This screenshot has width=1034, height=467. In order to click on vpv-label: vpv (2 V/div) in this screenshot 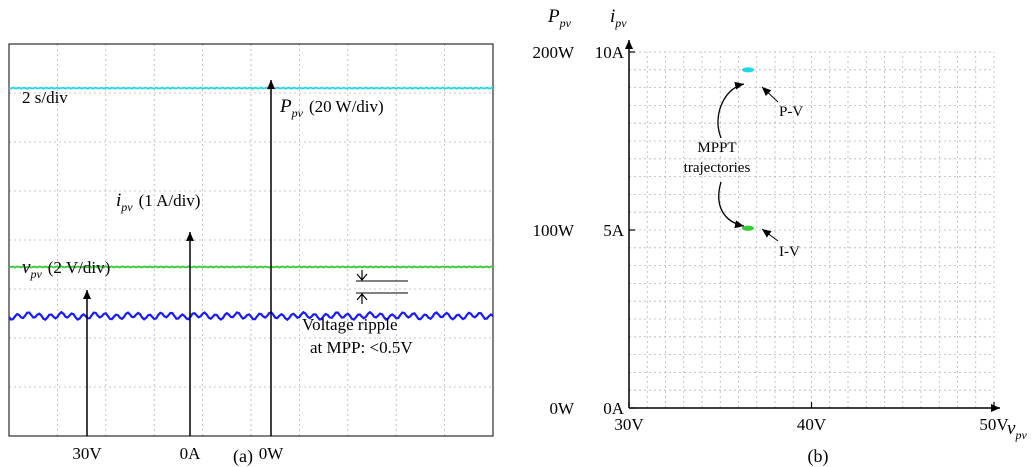, I will do `click(66, 269)`.